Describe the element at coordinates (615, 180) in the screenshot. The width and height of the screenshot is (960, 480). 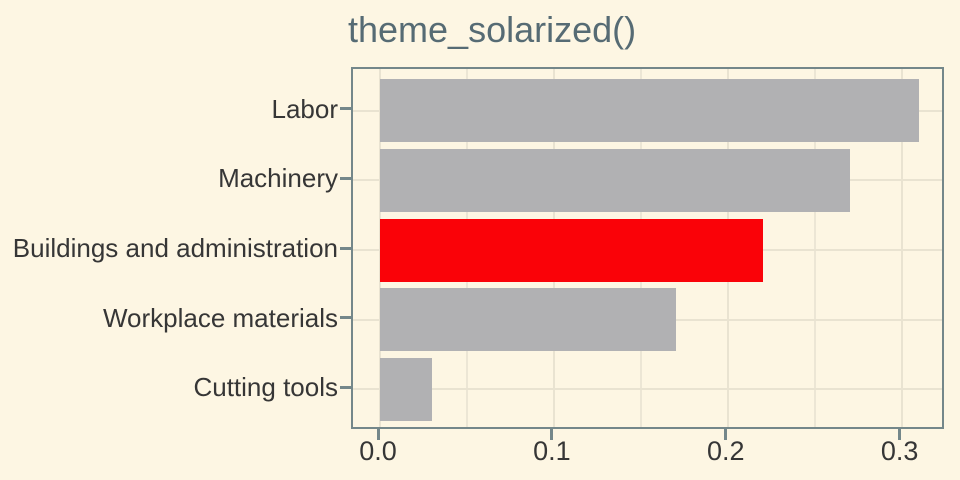
I see `bar-machinery` at that location.